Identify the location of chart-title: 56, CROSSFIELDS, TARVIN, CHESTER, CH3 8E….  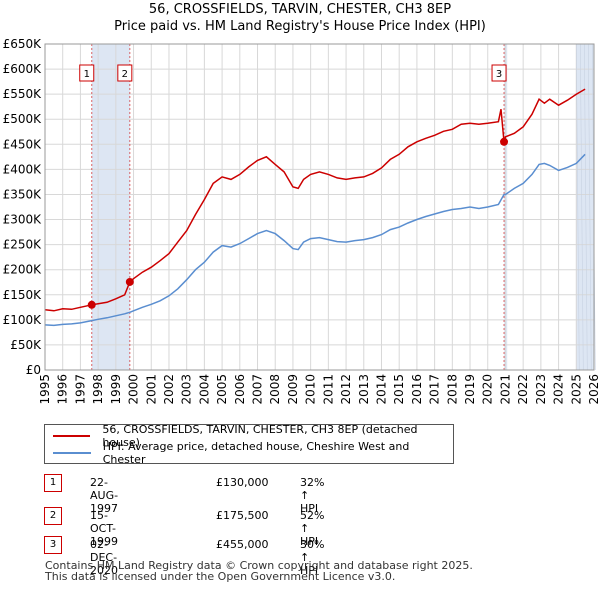
(300, 9).